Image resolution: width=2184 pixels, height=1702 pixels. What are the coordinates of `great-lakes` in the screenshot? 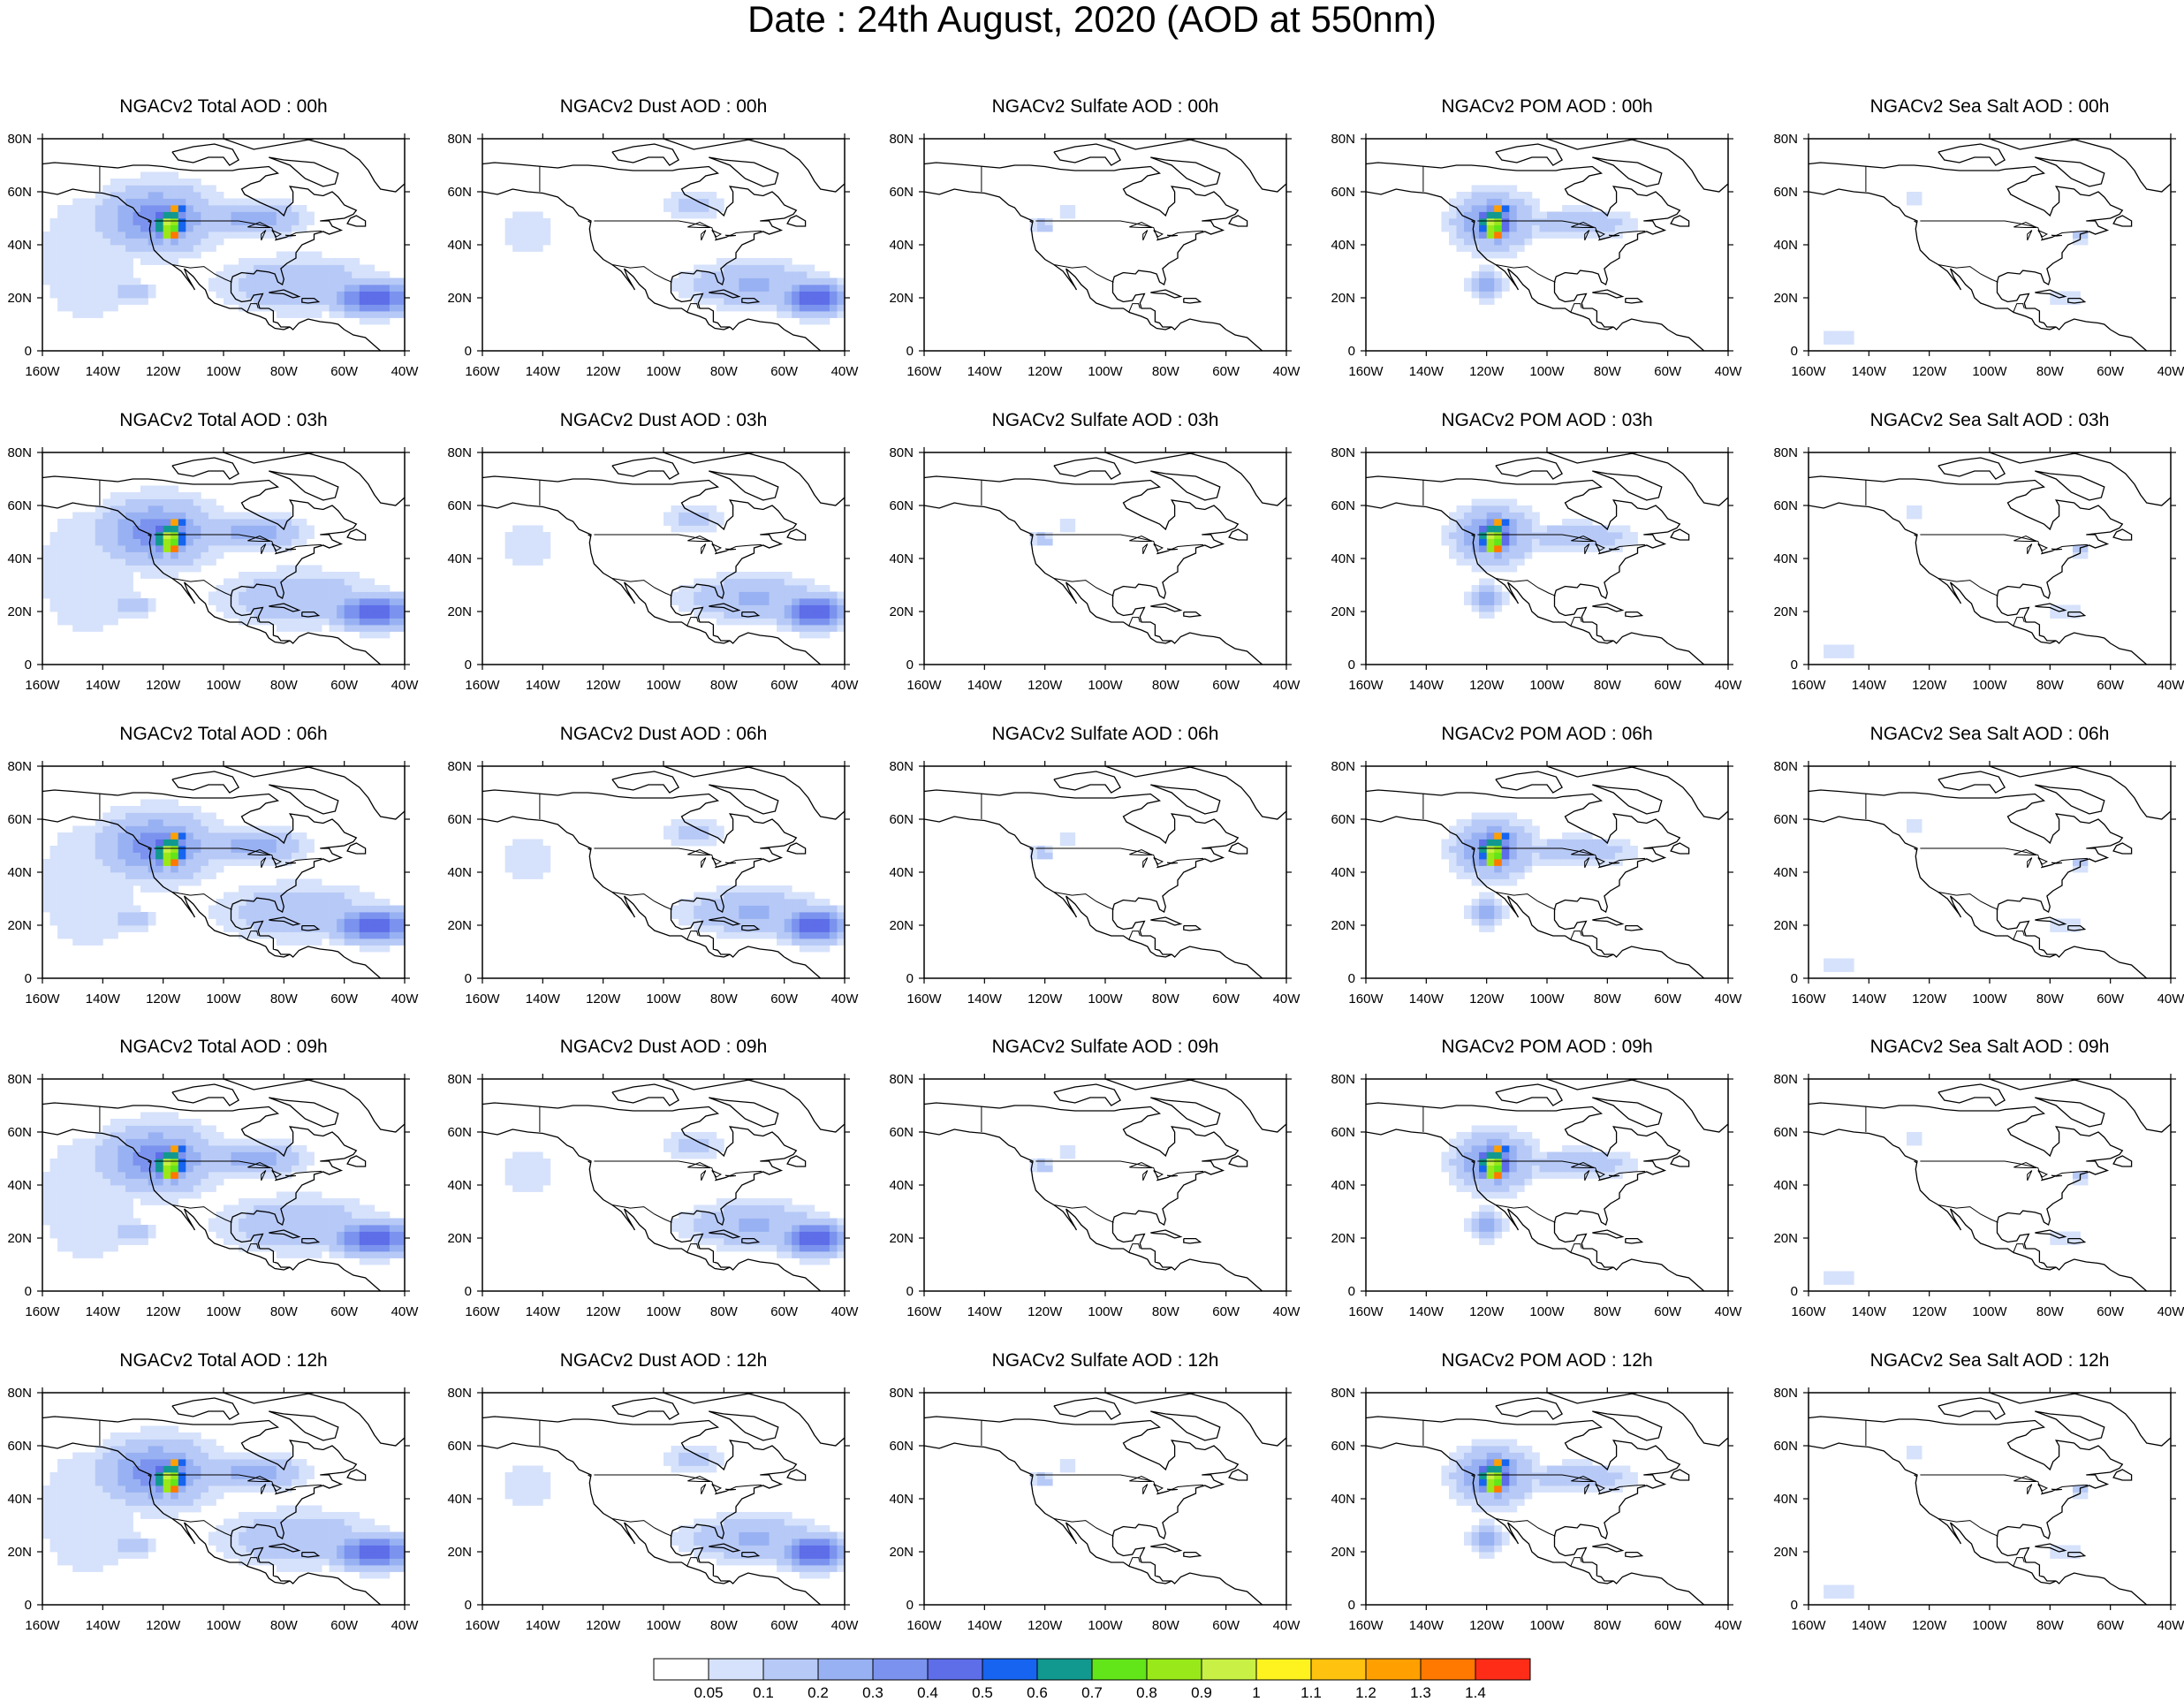 It's located at (276, 234).